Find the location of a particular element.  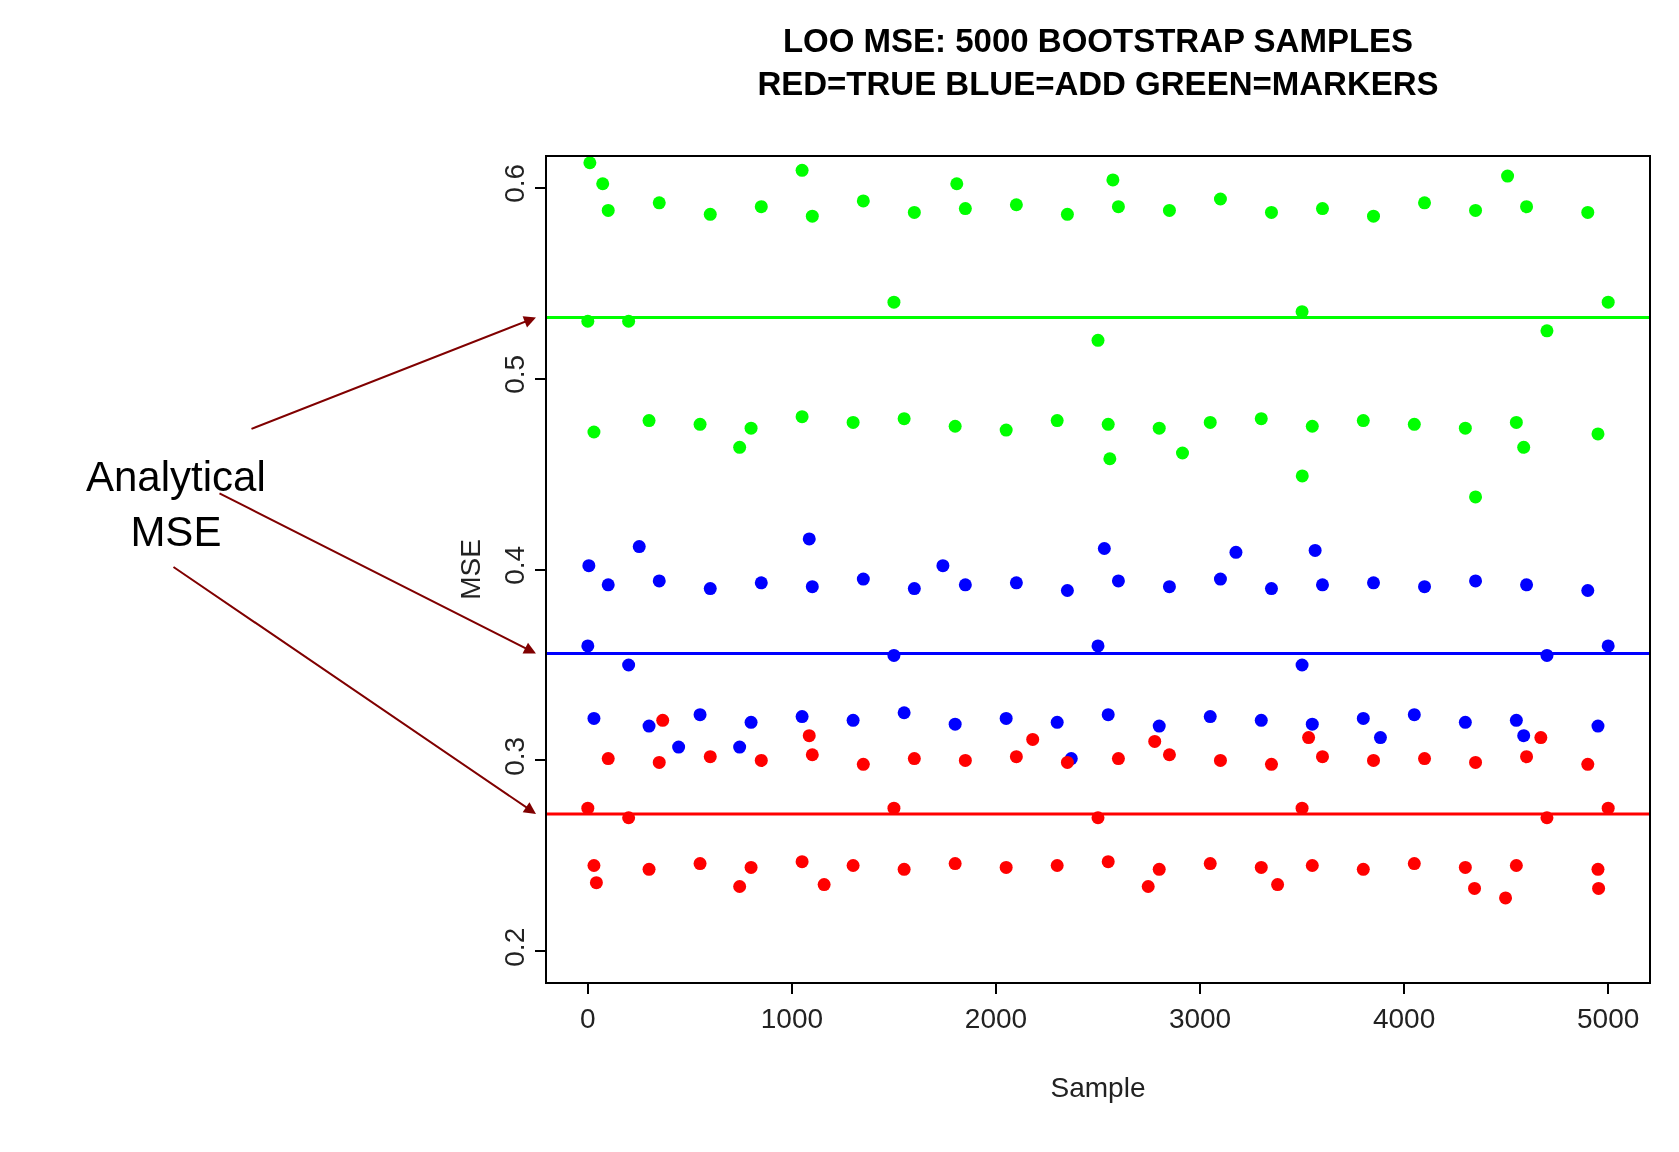

x-axis-title: Sample is located at coordinates (1098, 1088).